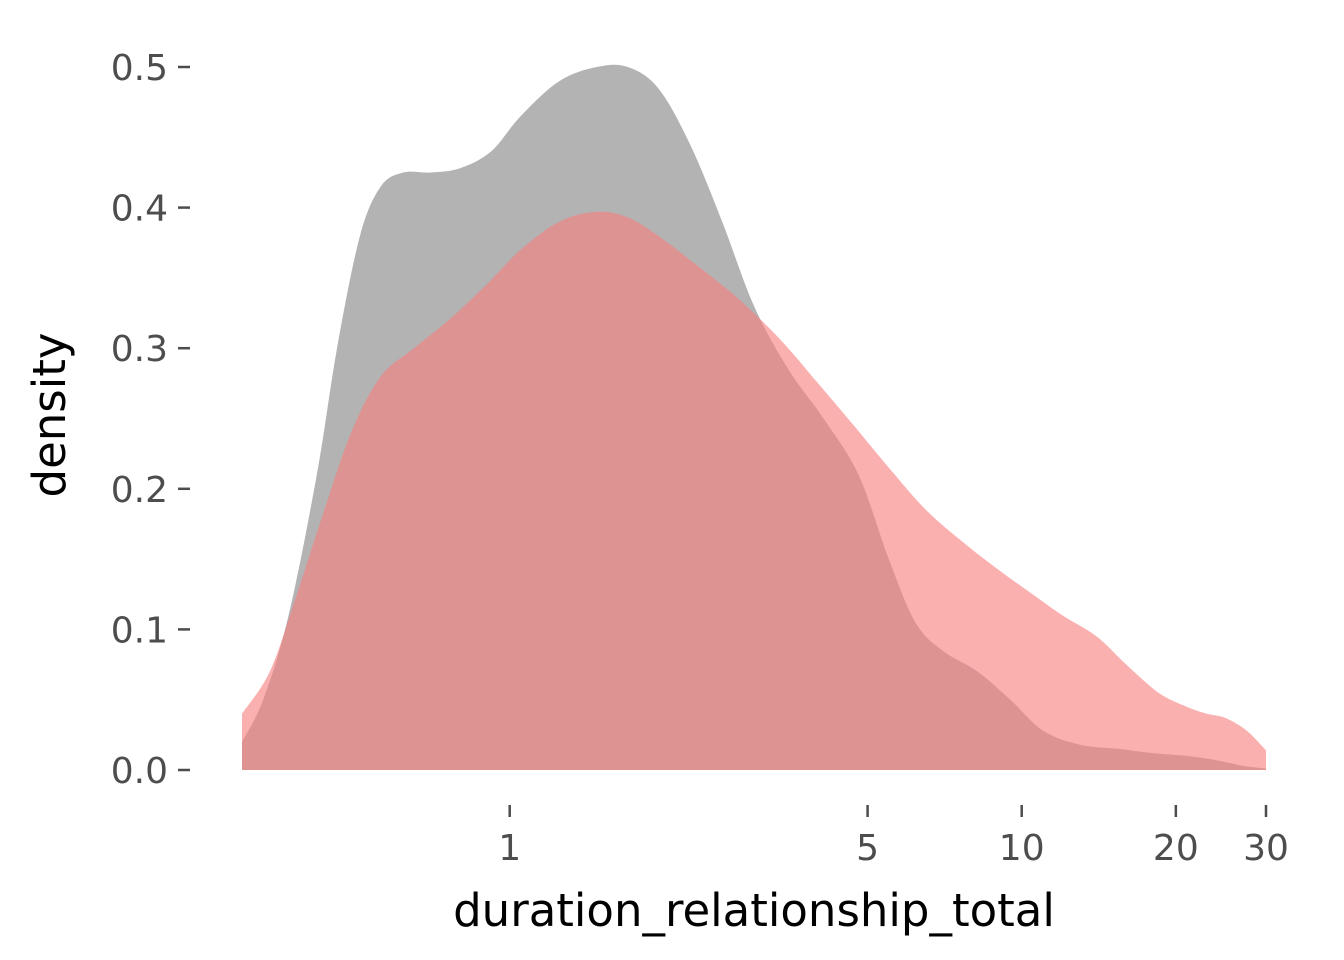 The image size is (1344, 960). I want to click on x-tick-label: 20, so click(1176, 848).